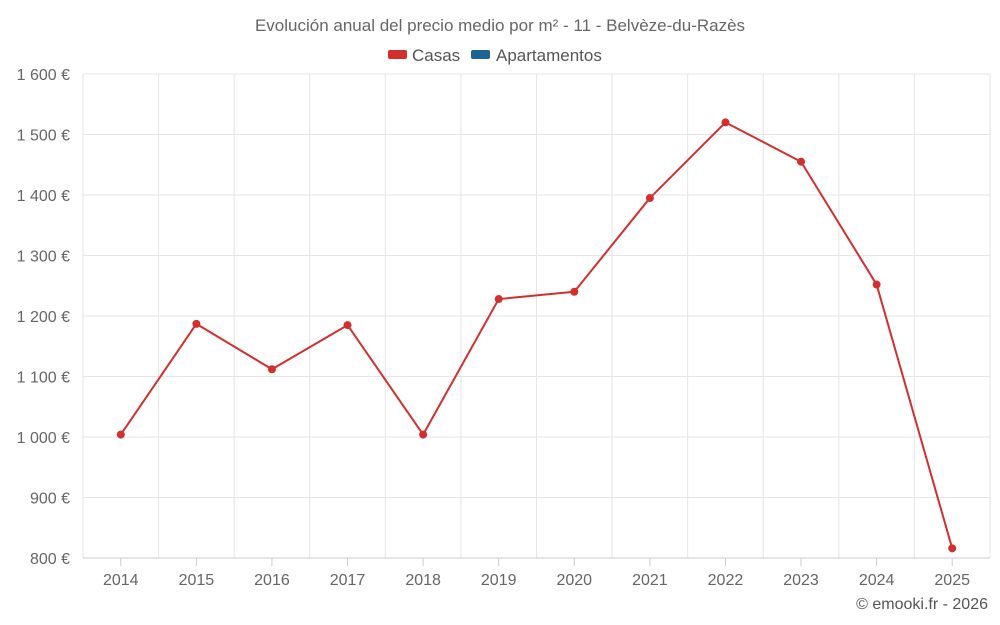  Describe the element at coordinates (120, 434) in the screenshot. I see `data-point-2014` at that location.